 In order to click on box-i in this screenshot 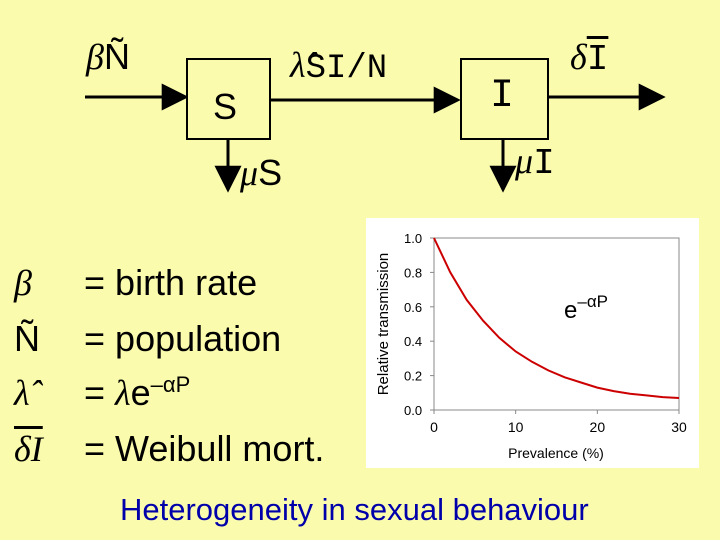, I will do `click(504, 99)`.